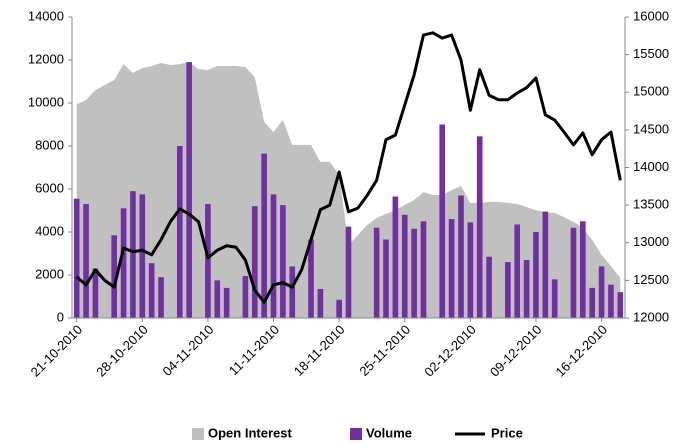  Describe the element at coordinates (651, 241) in the screenshot. I see `y2-tick-label: 13000` at that location.